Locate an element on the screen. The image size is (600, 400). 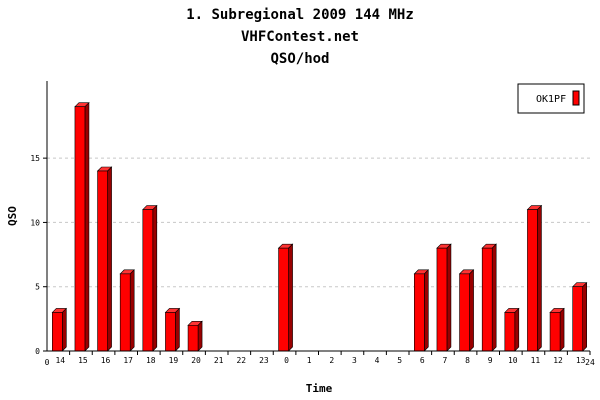
x-tick-label: 9 is located at coordinates (490, 360).